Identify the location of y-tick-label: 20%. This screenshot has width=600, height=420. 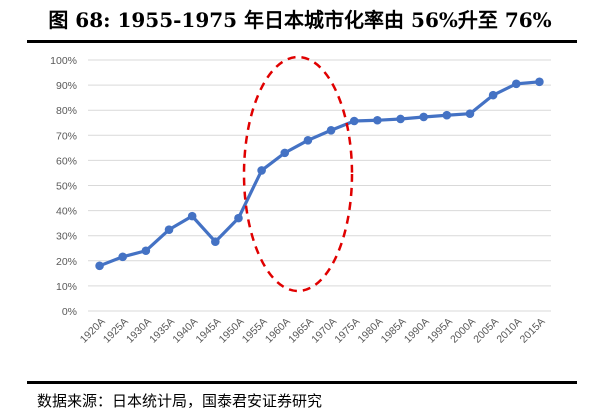
(66, 262).